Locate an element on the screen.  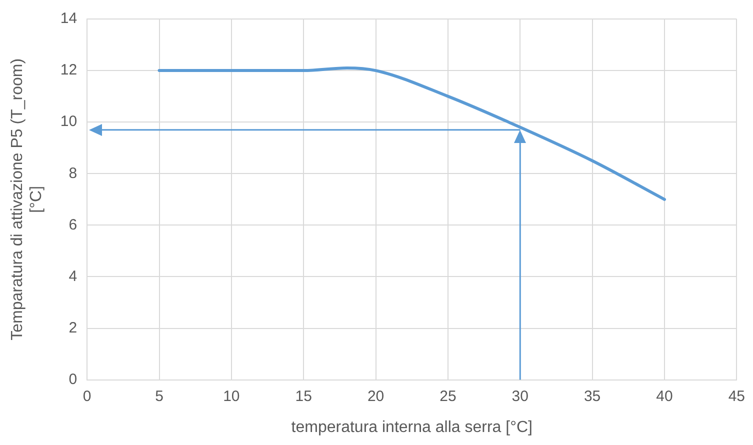
y-tick-label: 0 is located at coordinates (73, 379).